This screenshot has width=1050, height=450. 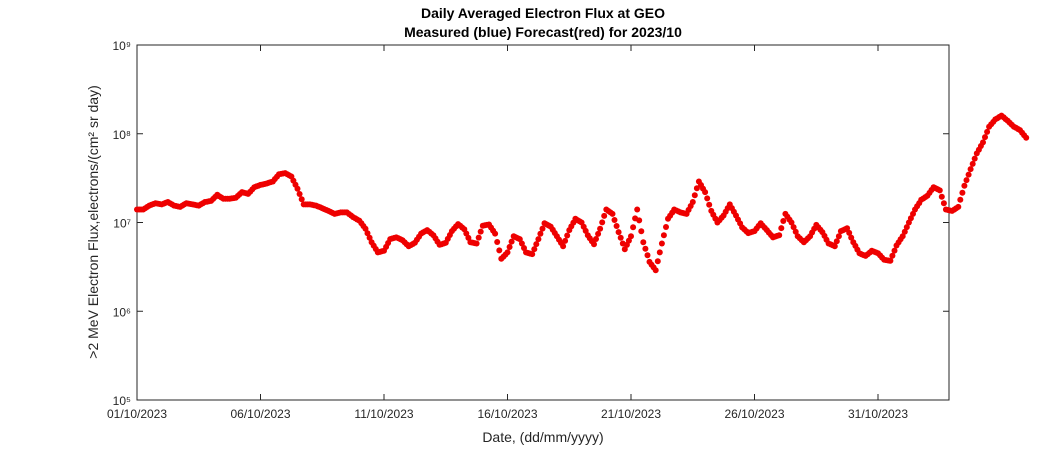 I want to click on x-tick-label: 16/10/2023, so click(x=507, y=414).